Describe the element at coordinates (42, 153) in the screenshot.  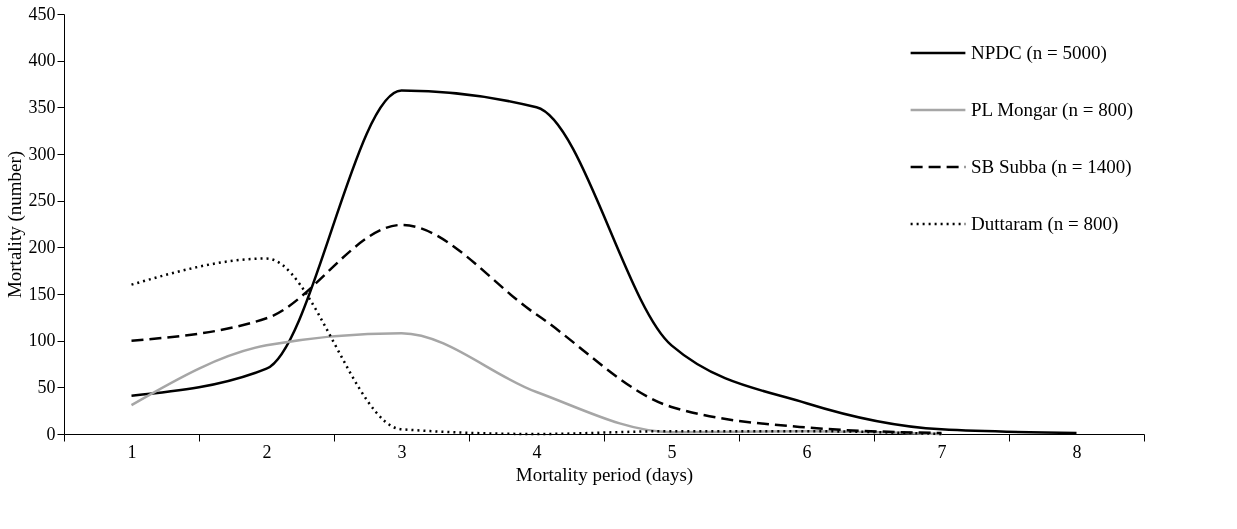
I see `y-tick-label: 300` at that location.